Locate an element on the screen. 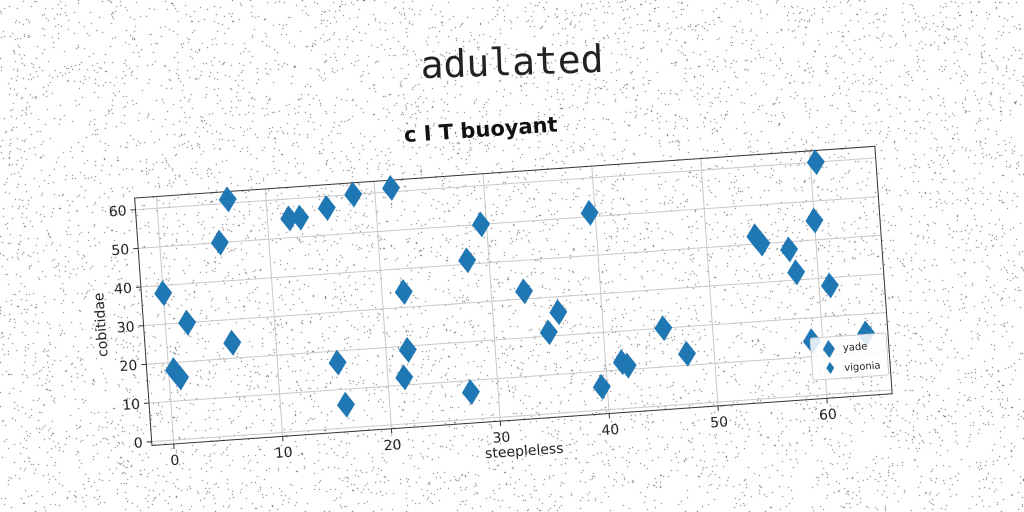  y-tick-label: 10 is located at coordinates (131, 405).